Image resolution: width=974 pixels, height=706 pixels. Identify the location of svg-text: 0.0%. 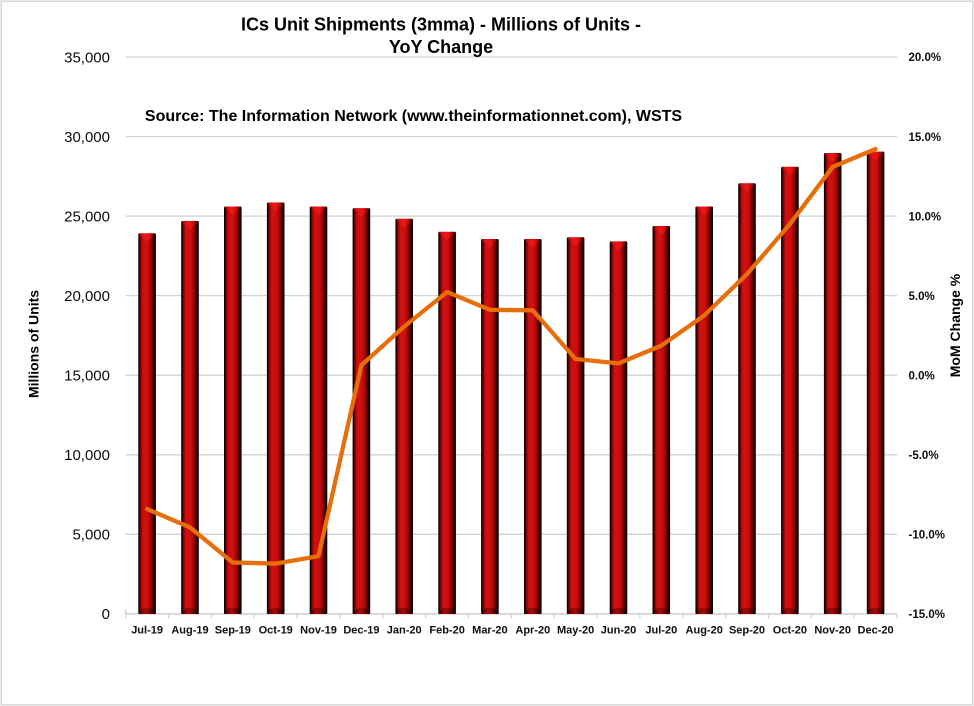
(922, 376).